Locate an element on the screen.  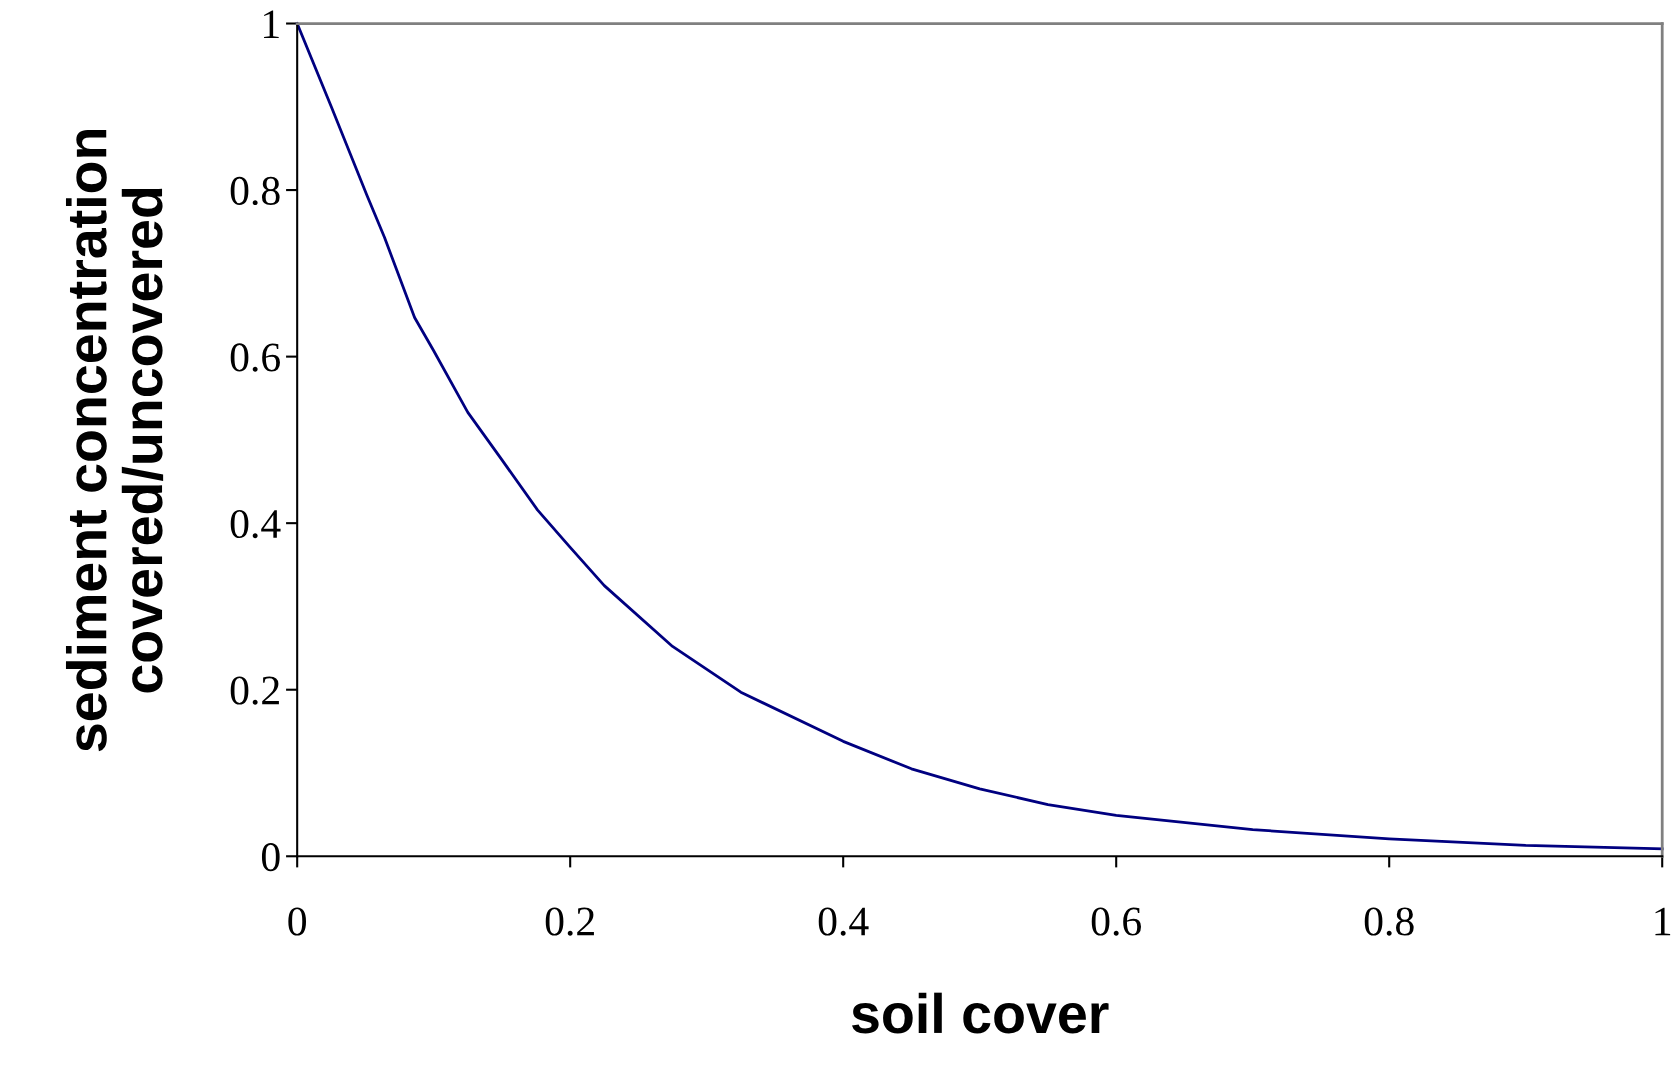
x-axis-title: soil cover is located at coordinates (980, 1013).